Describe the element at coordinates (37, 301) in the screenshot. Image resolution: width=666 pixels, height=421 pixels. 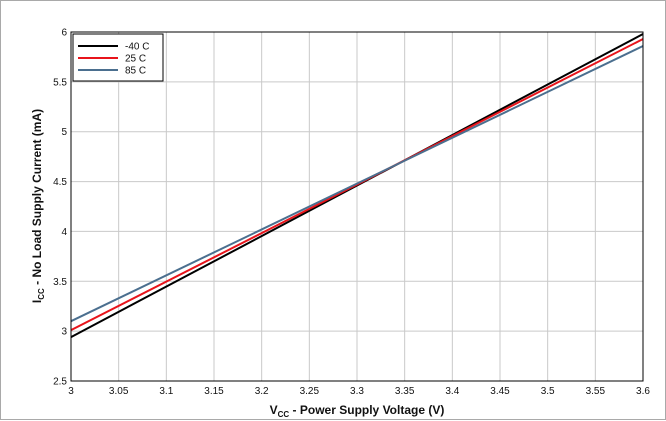
I see `y-axis-title-main: I` at that location.